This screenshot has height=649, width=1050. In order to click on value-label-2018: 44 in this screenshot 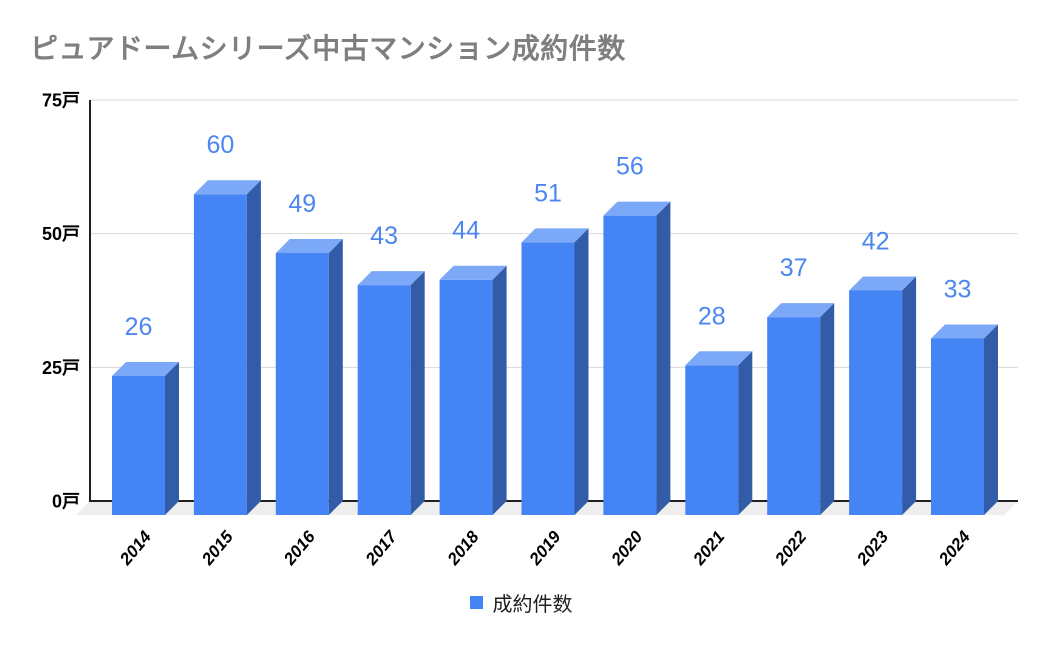, I will do `click(466, 231)`.